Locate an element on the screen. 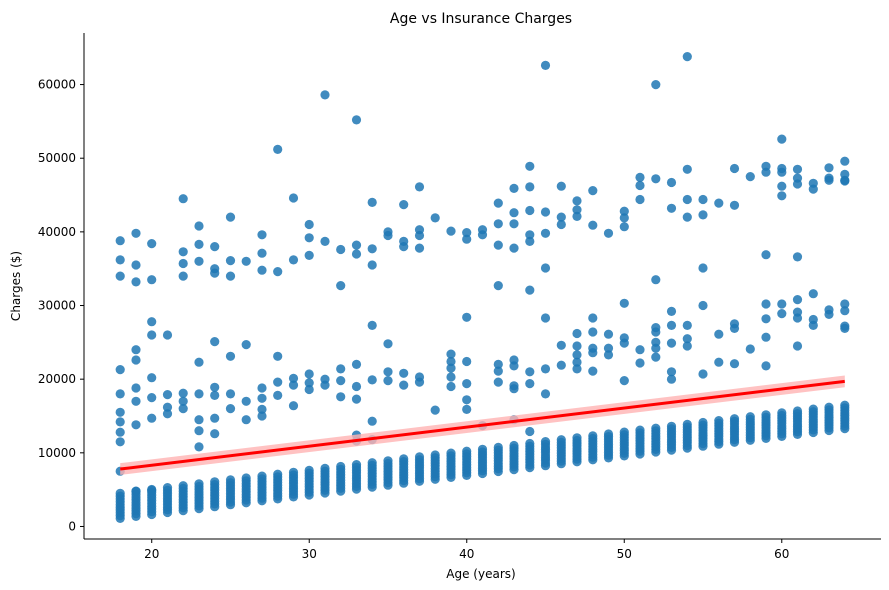 This screenshot has width=889, height=590. x-tick-label: 20 is located at coordinates (151, 554).